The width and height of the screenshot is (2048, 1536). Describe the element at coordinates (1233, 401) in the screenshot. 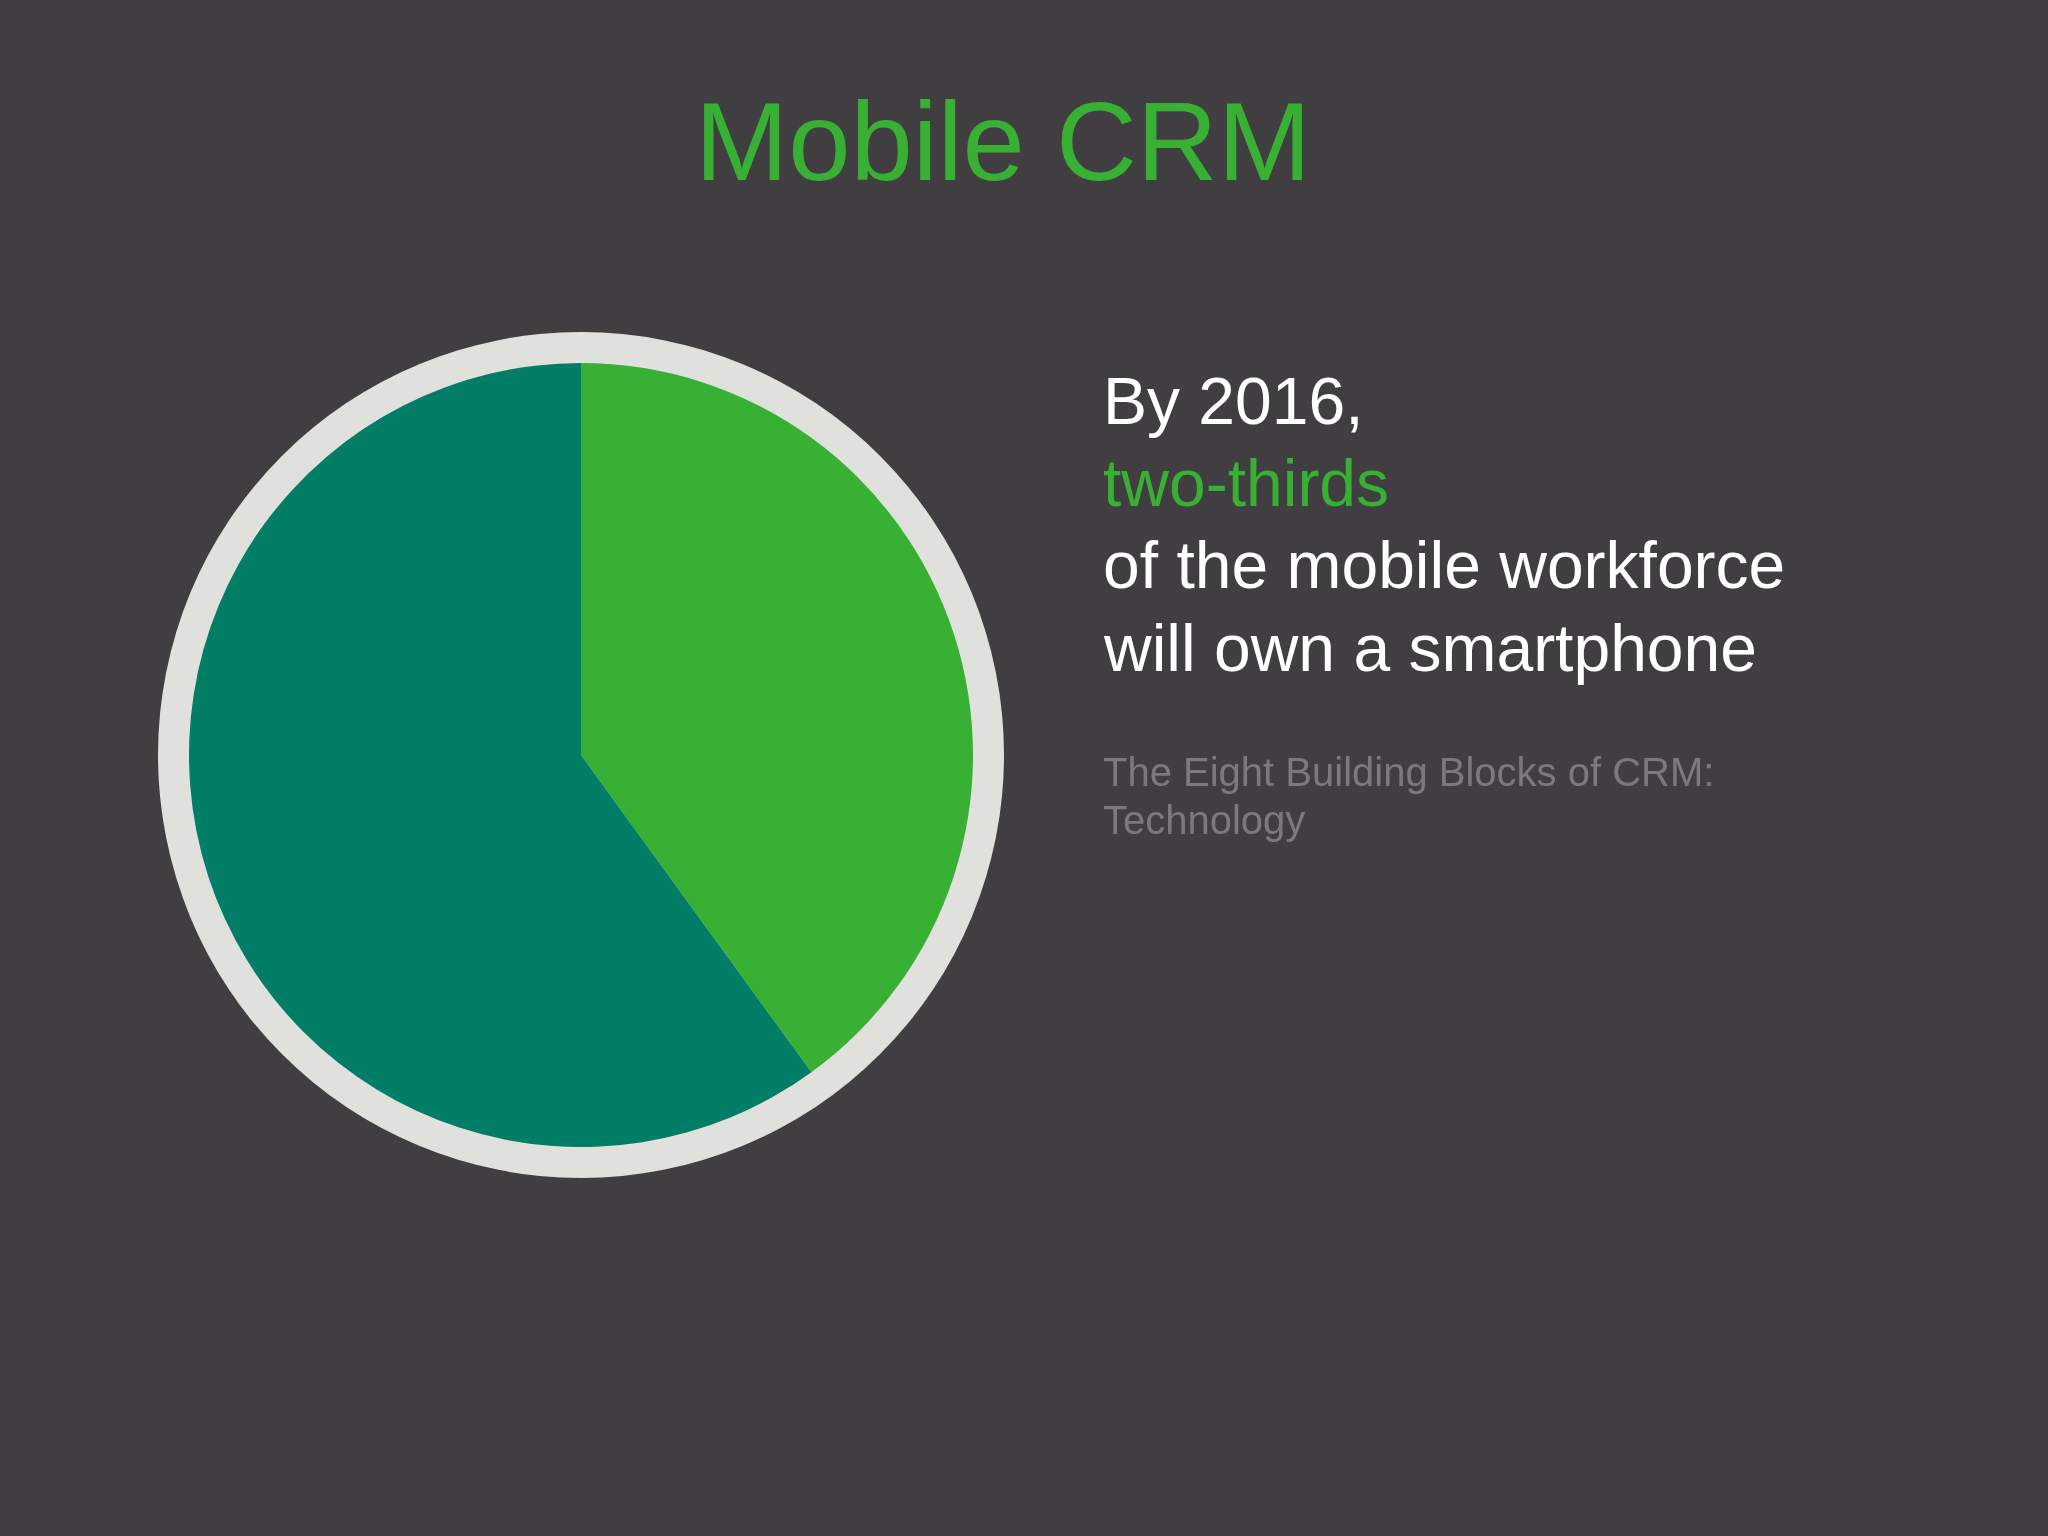

I see `text: By 2016,` at that location.